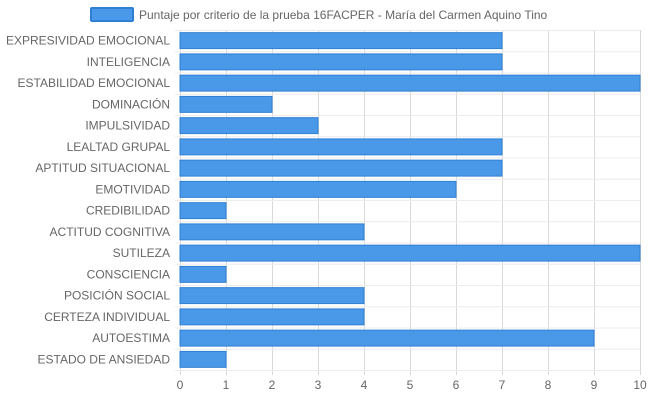  What do you see at coordinates (127, 126) in the screenshot?
I see `y-tick-label: IMPULSIVIDAD` at bounding box center [127, 126].